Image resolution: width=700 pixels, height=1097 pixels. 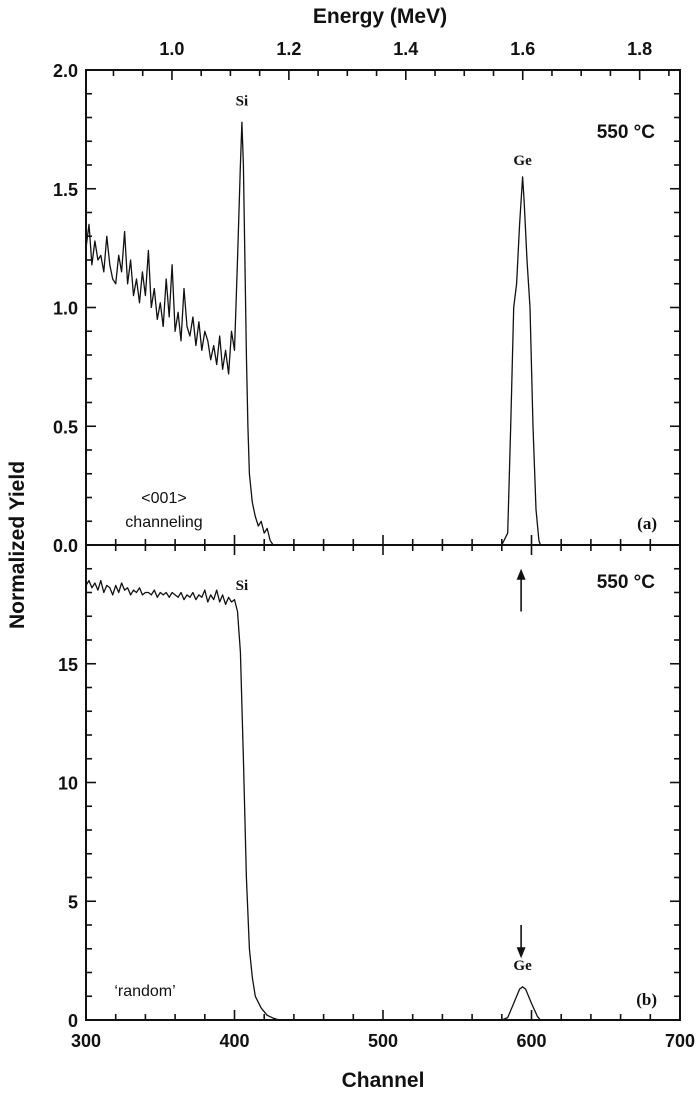 I want to click on panel-b-condition: ‘random’, so click(x=144, y=991).